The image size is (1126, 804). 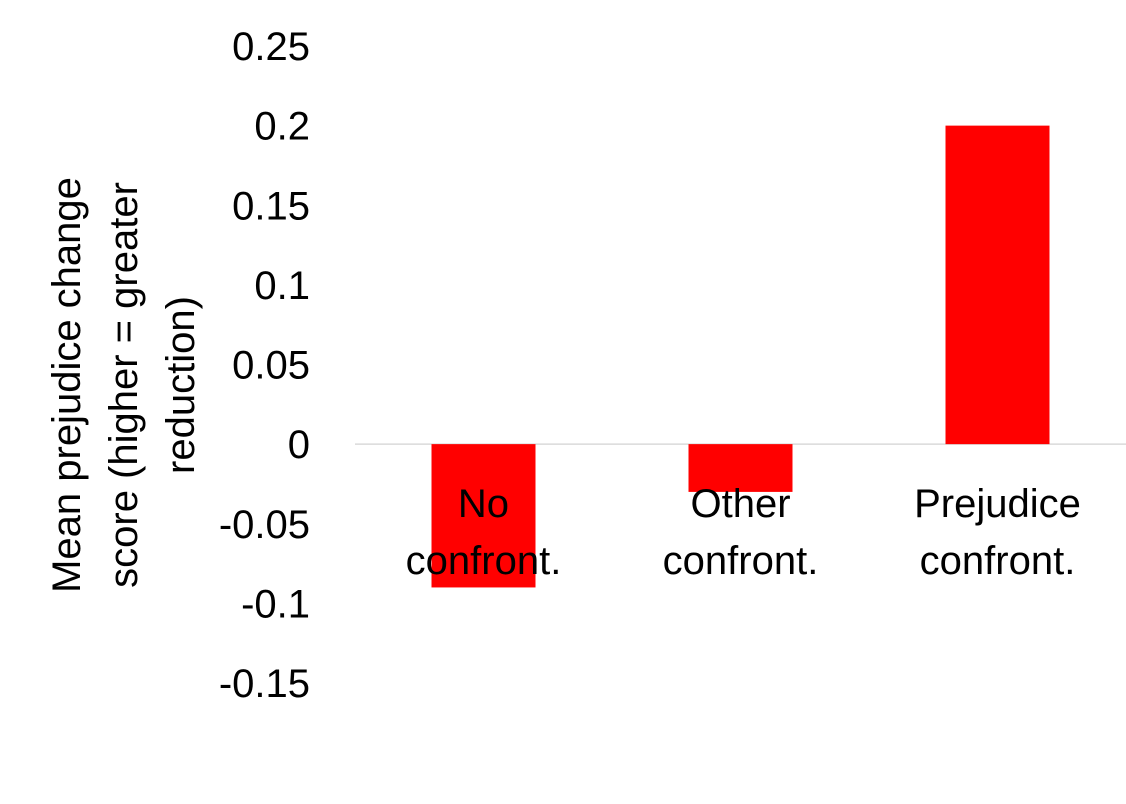 I want to click on y-tick-label: -0.05, so click(x=264, y=525).